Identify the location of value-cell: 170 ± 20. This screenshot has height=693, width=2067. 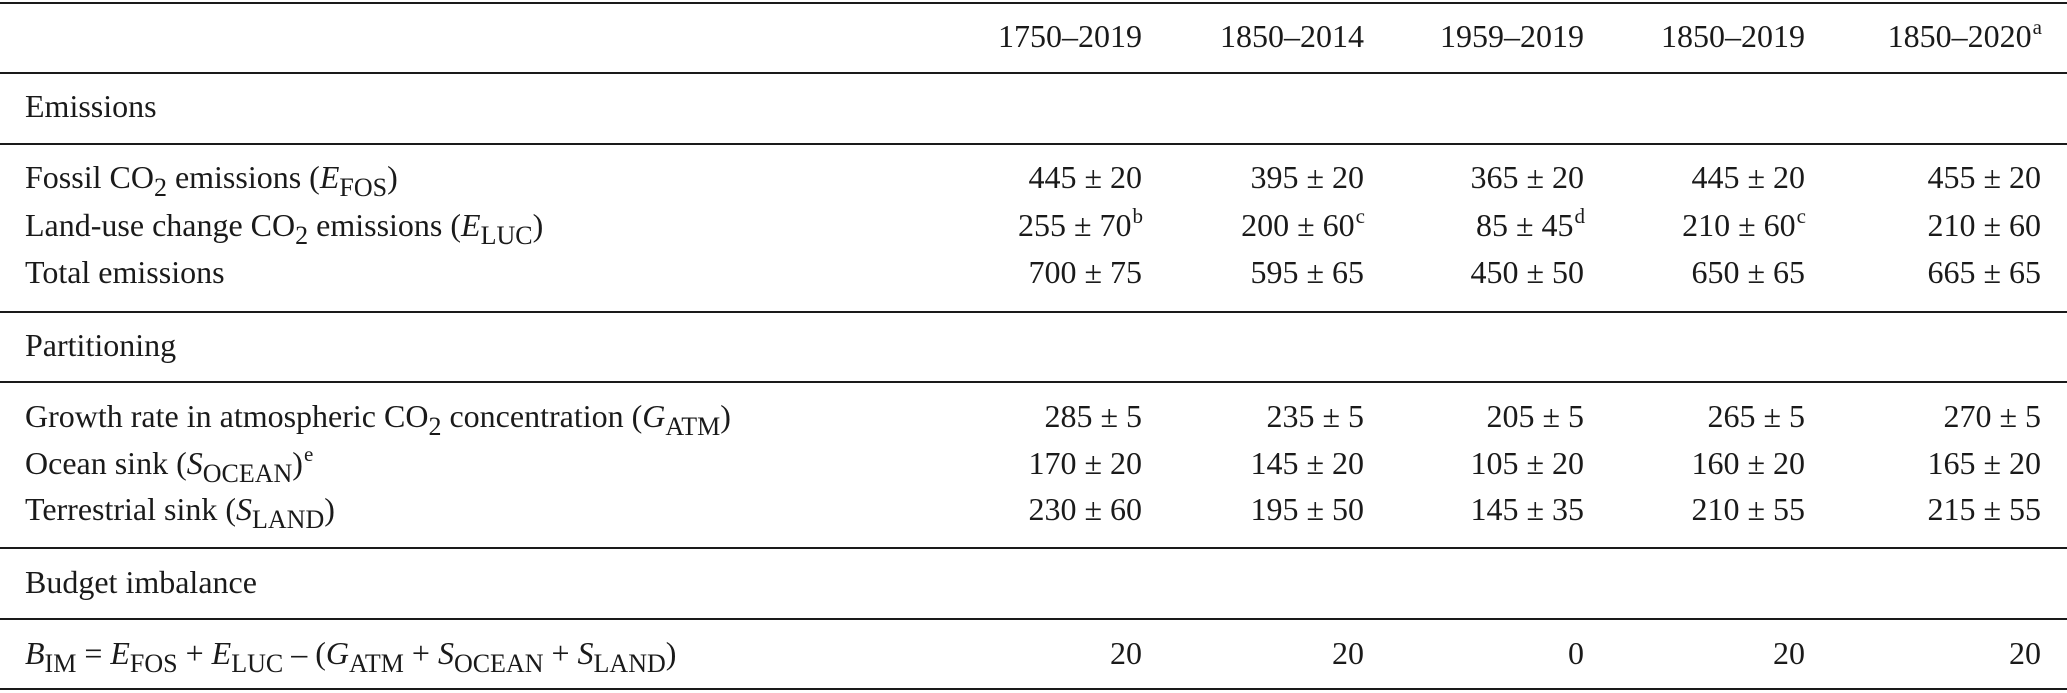
(1085, 463).